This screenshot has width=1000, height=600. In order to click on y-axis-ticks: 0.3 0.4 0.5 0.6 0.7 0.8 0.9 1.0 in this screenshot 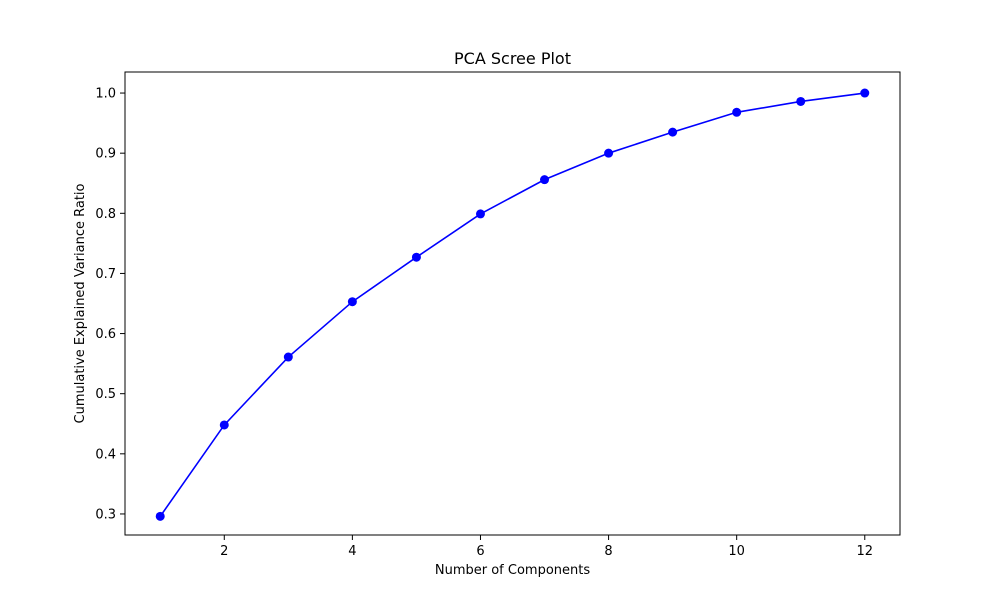, I will do `click(110, 304)`.